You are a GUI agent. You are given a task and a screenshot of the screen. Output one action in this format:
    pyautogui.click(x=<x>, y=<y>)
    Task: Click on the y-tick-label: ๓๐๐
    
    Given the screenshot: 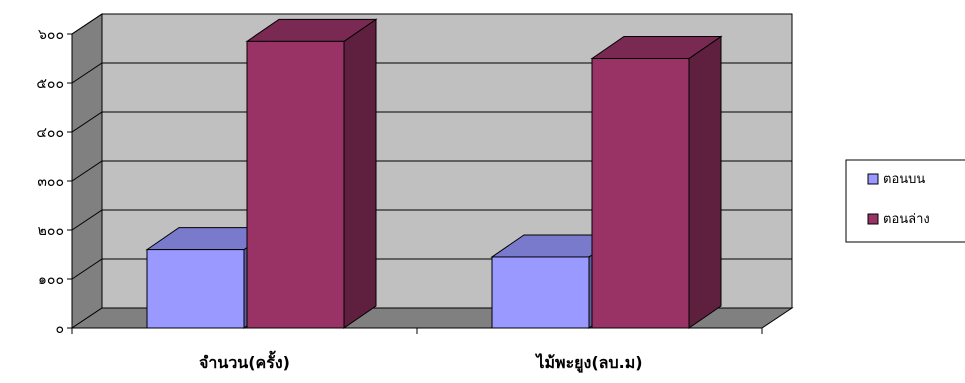 What is the action you would take?
    pyautogui.click(x=50, y=182)
    